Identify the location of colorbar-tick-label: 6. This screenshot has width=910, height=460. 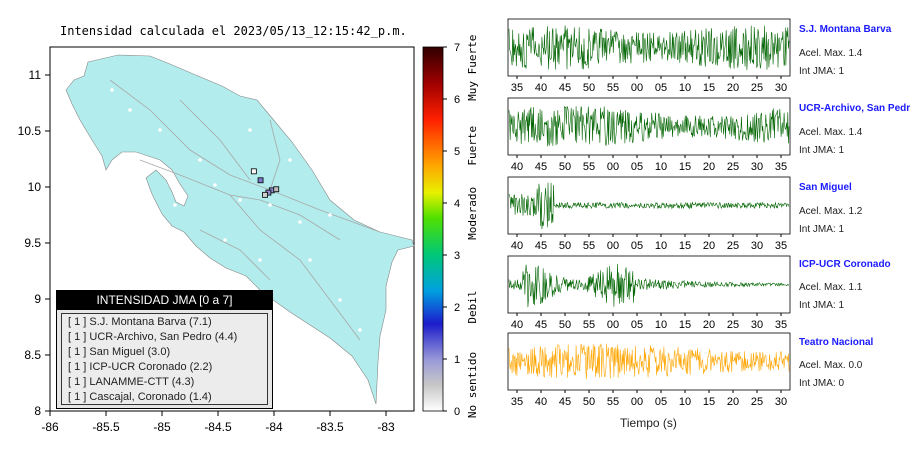
(457, 100).